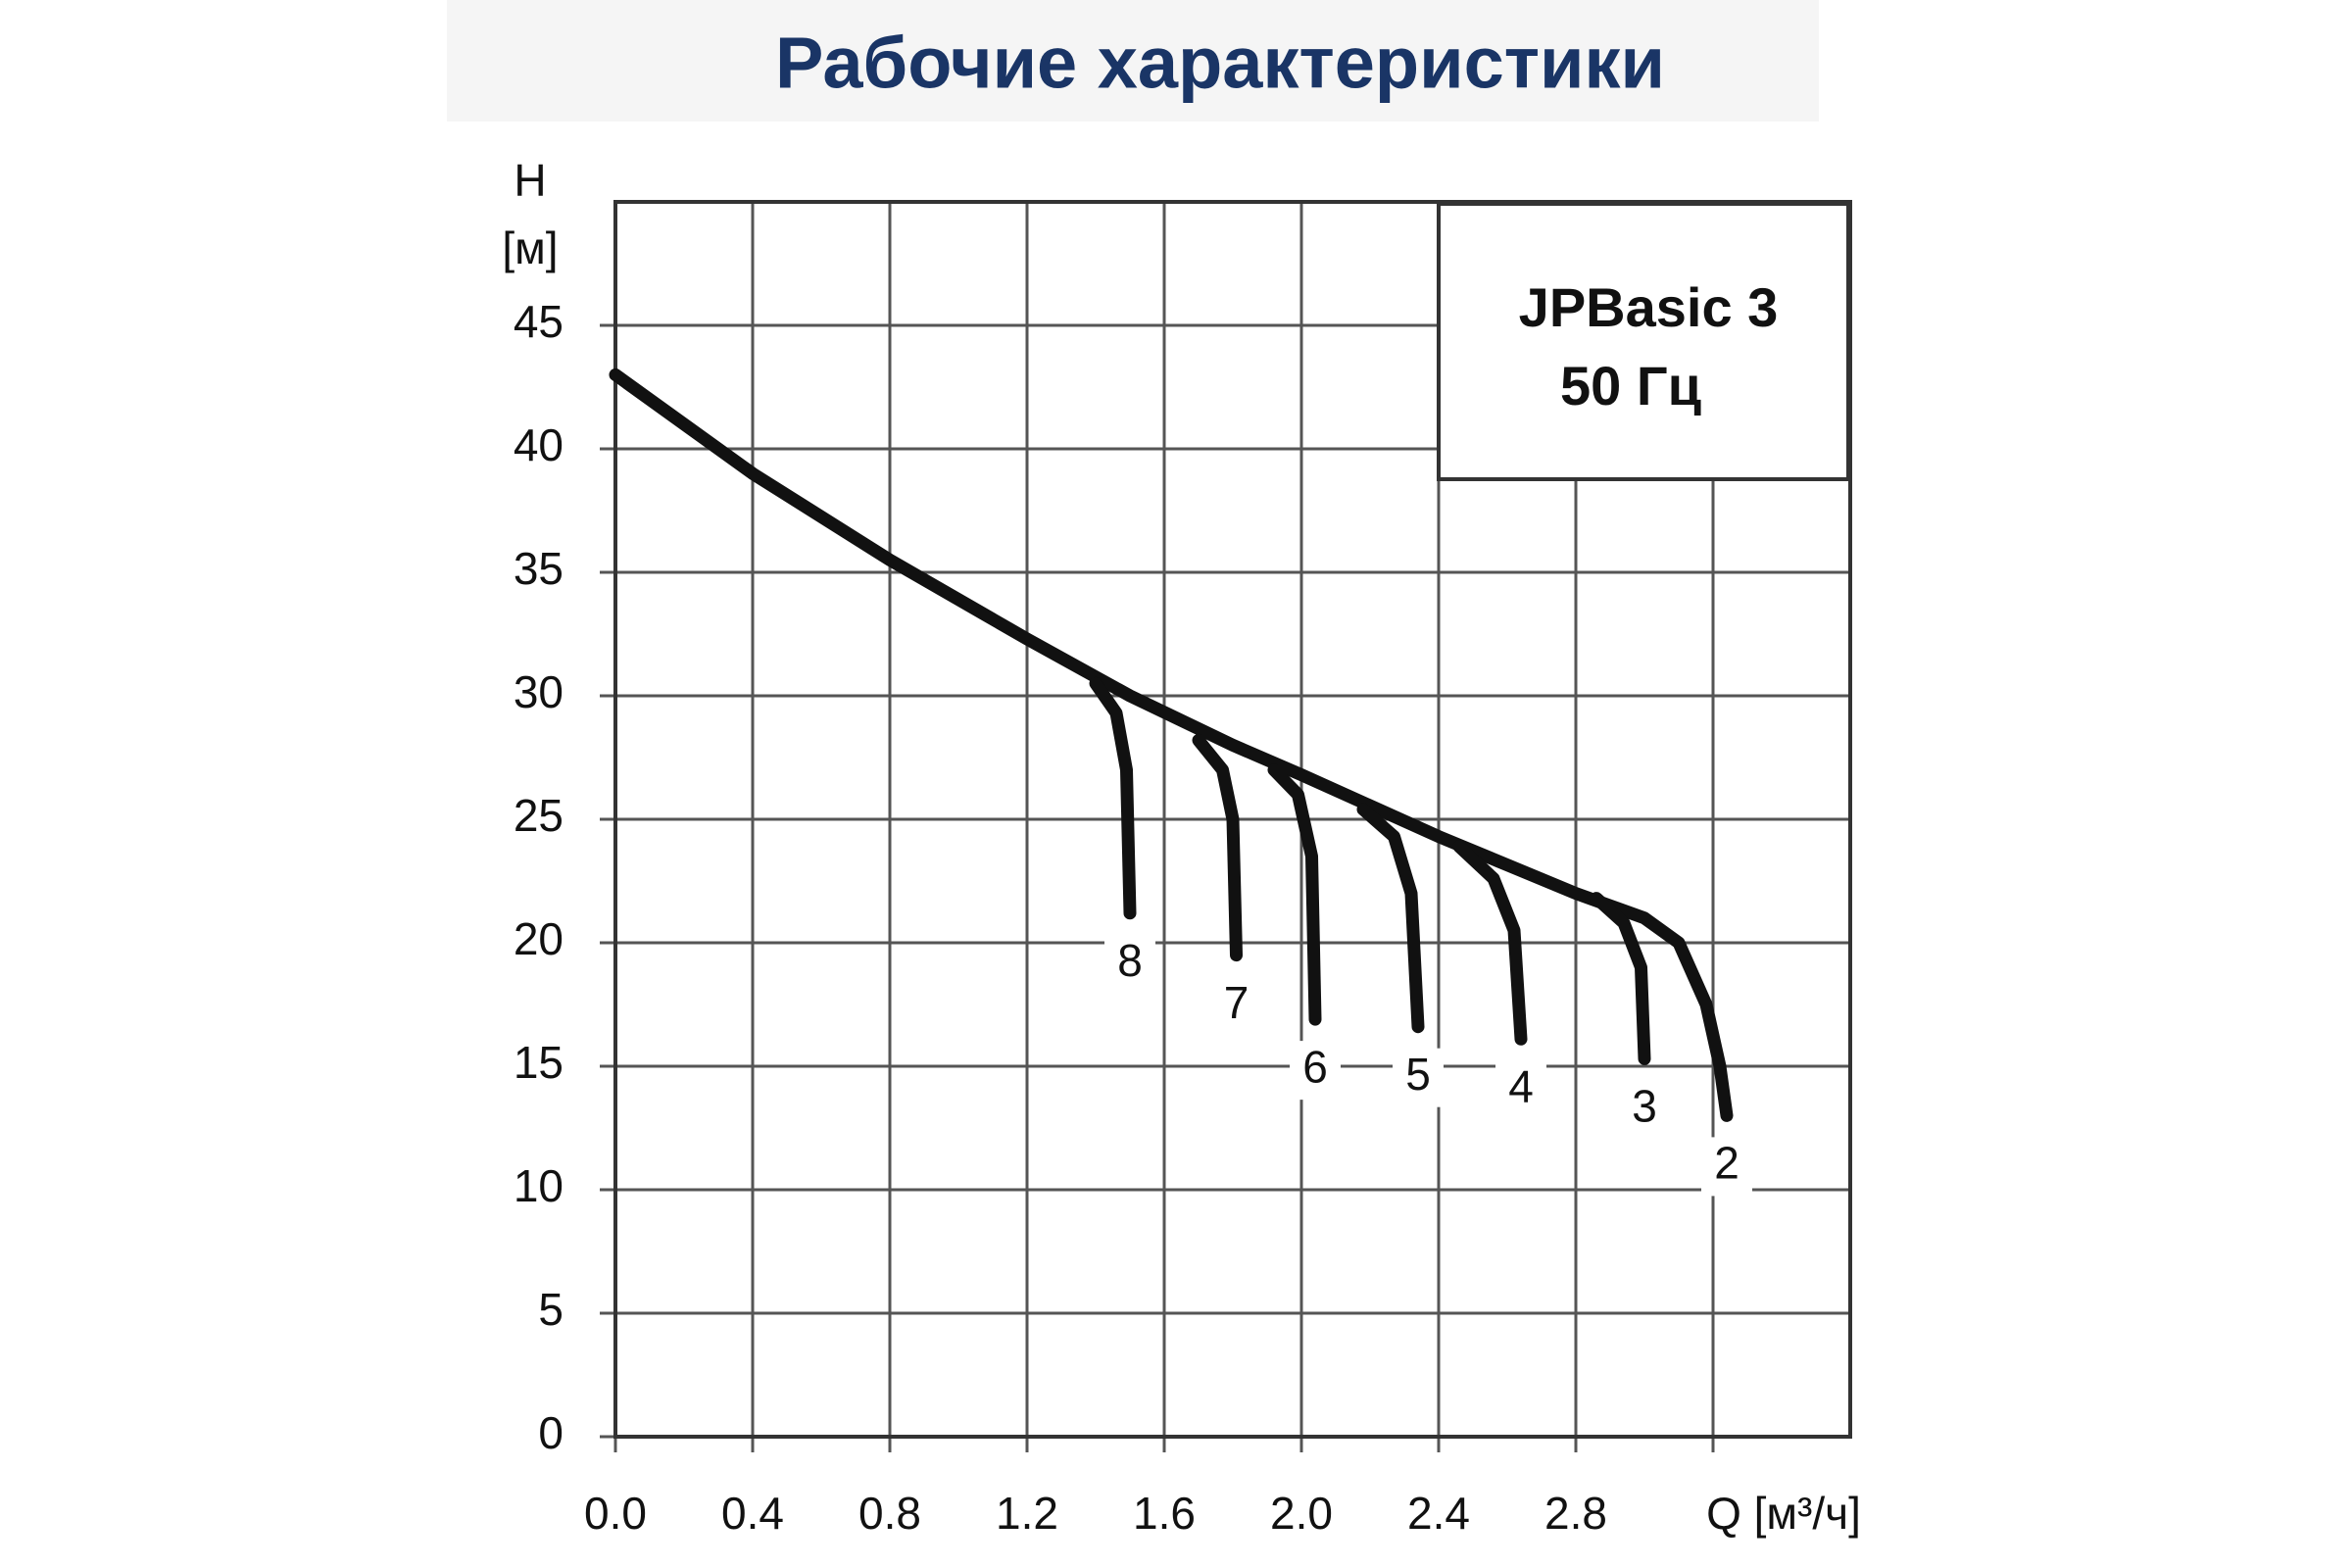  I want to click on x-label: Q [м³/ч], so click(1783, 1513).